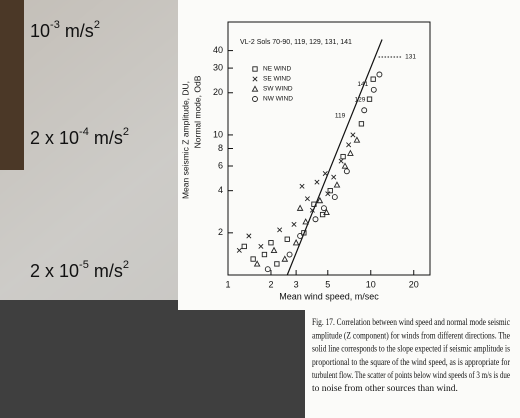  What do you see at coordinates (218, 134) in the screenshot?
I see `y-tick-label: 10` at bounding box center [218, 134].